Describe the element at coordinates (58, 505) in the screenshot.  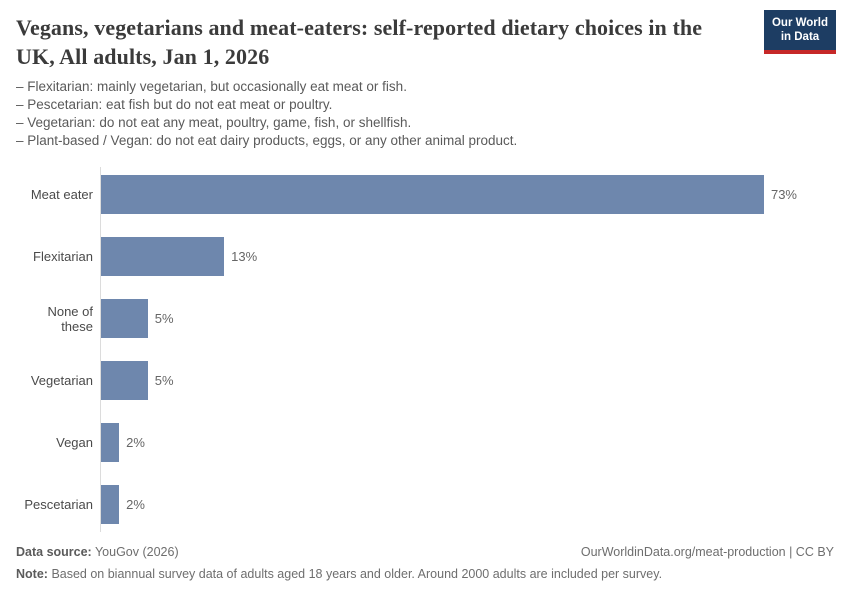
I see `category-label: Pescetarian` at that location.